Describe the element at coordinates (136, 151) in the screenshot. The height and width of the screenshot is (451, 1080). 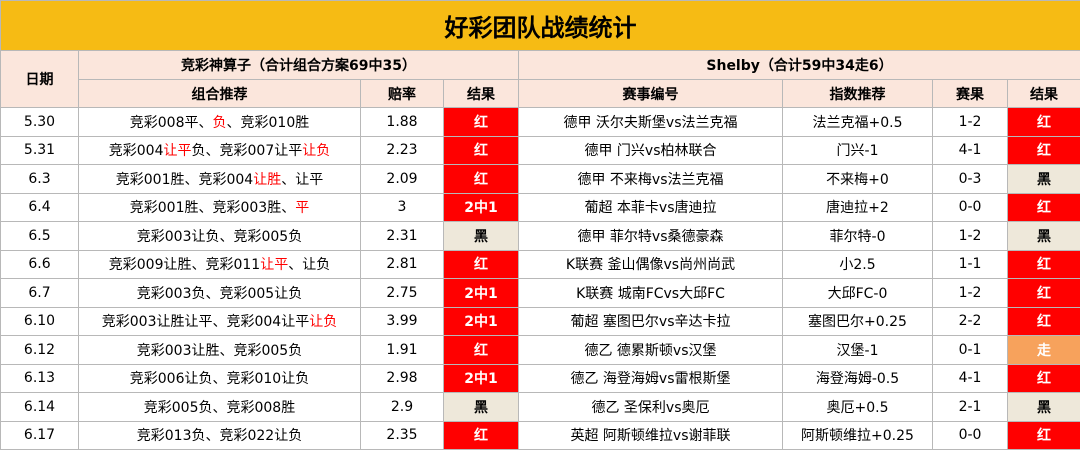
I see `combo-segment: 竞彩004` at that location.